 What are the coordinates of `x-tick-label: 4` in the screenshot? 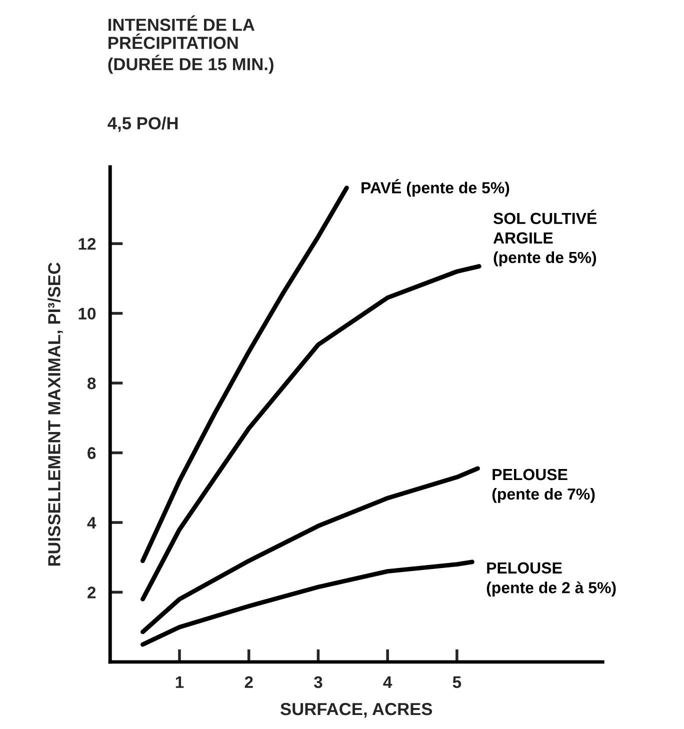 It's located at (387, 682).